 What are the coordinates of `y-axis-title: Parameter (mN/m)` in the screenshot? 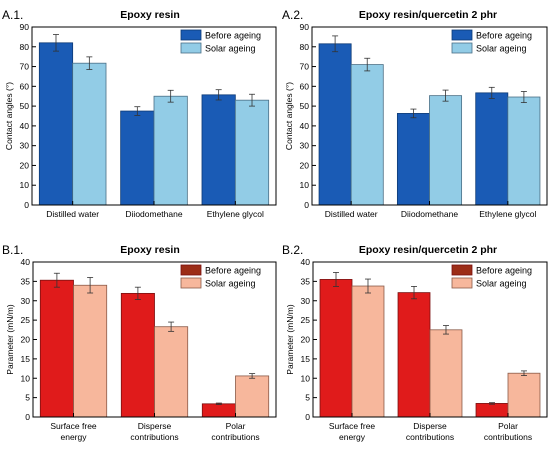 It's located at (290, 339).